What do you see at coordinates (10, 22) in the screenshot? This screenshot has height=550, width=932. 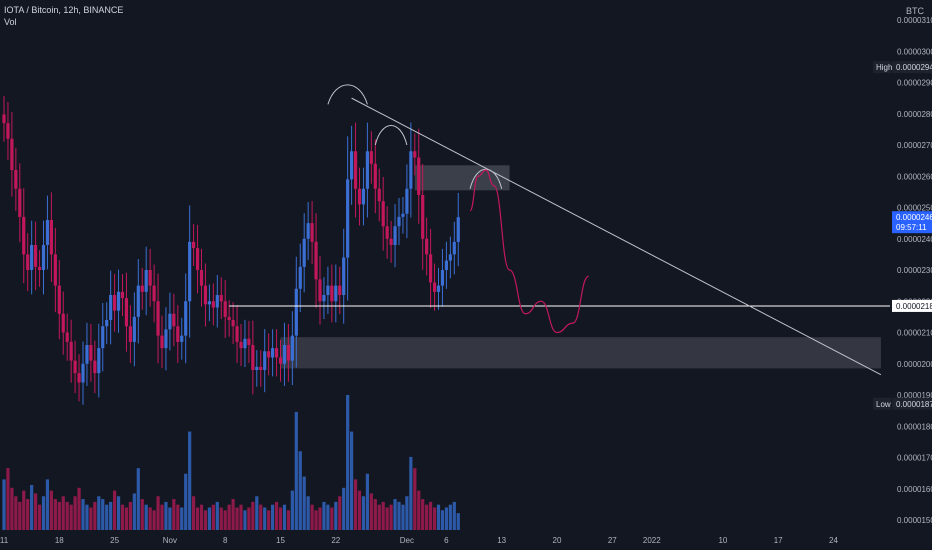 I see `volume-legend: Vol` at bounding box center [10, 22].